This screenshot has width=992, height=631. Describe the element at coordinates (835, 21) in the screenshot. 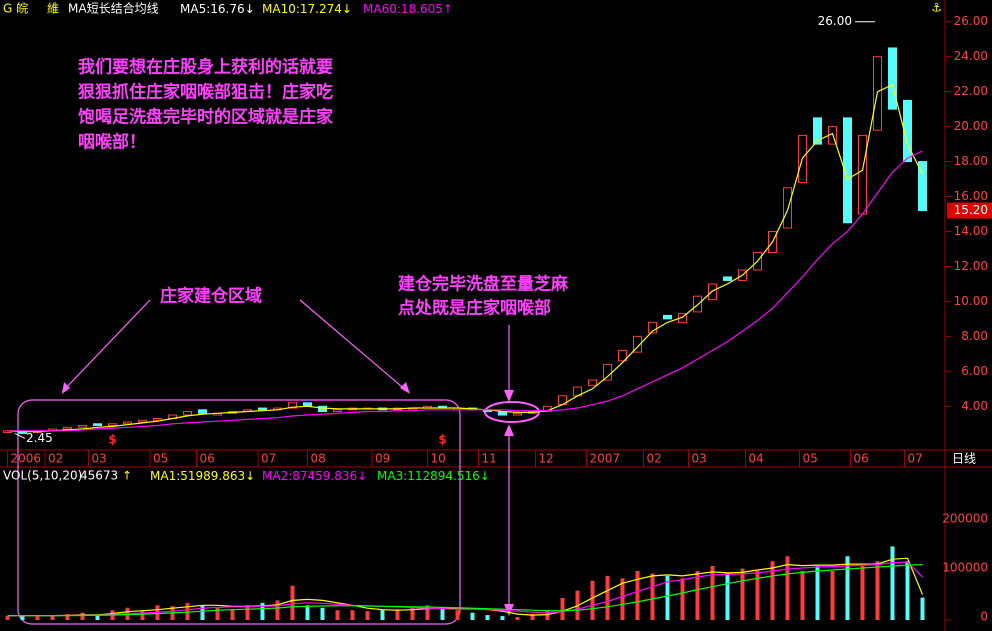

I see `high-label: 26.00` at that location.